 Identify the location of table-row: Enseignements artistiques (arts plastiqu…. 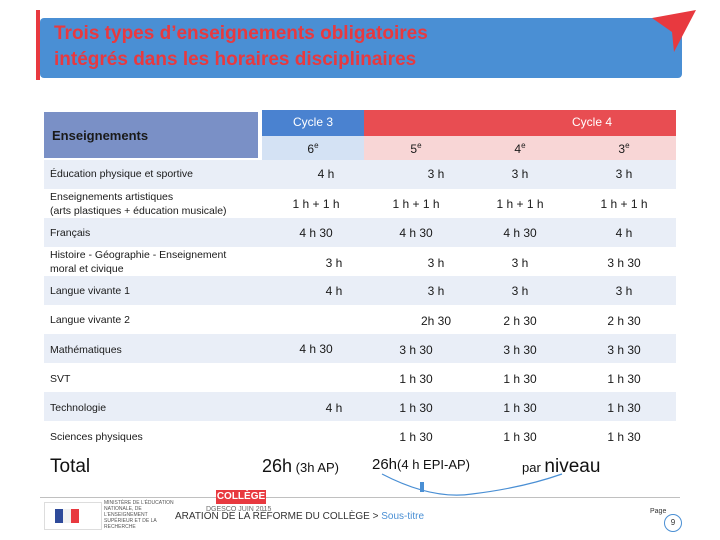
(360, 203).